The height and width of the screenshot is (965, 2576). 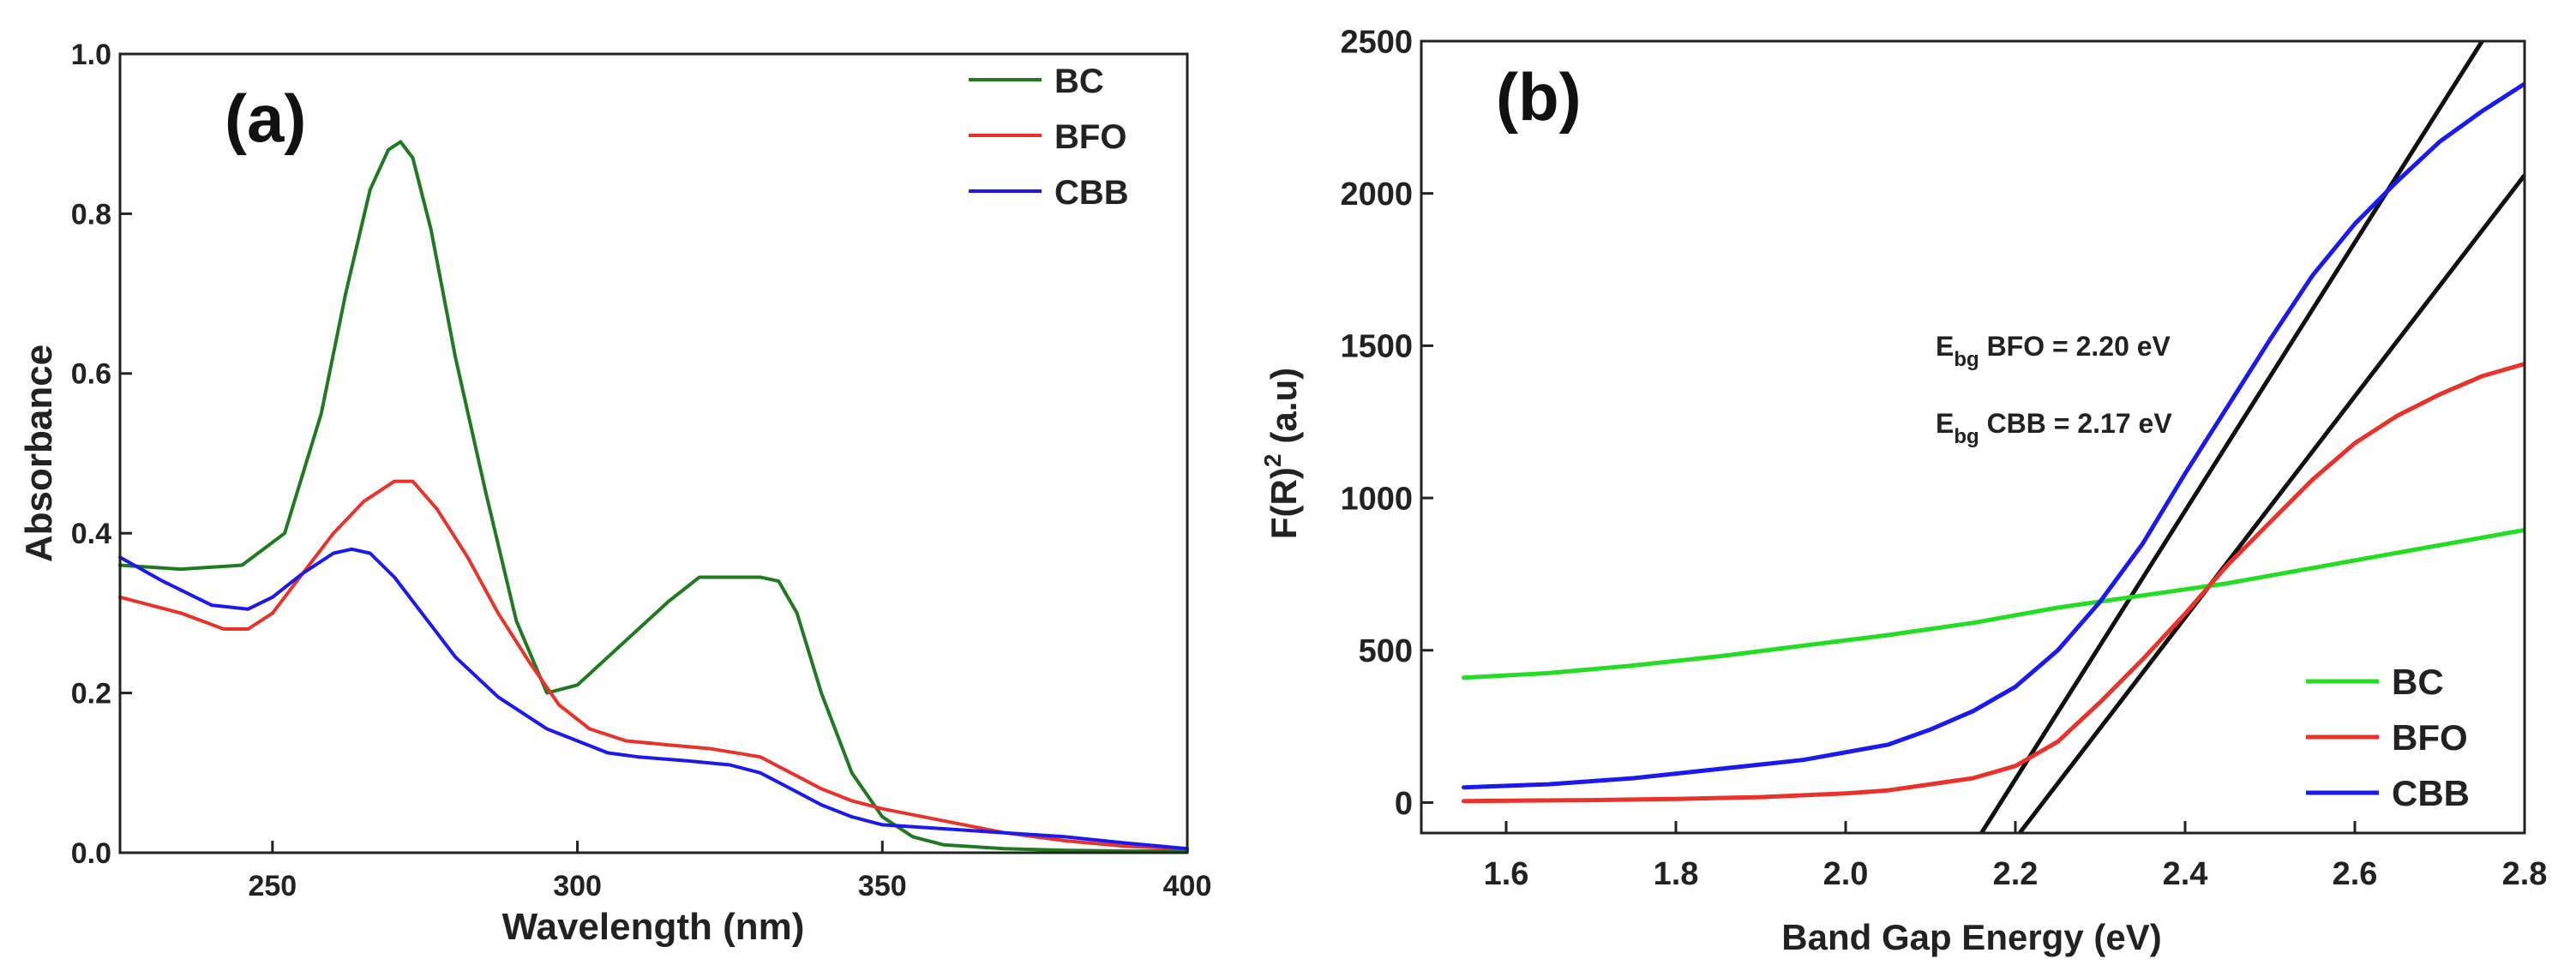 I want to click on a-x-tick-label: 300, so click(x=577, y=886).